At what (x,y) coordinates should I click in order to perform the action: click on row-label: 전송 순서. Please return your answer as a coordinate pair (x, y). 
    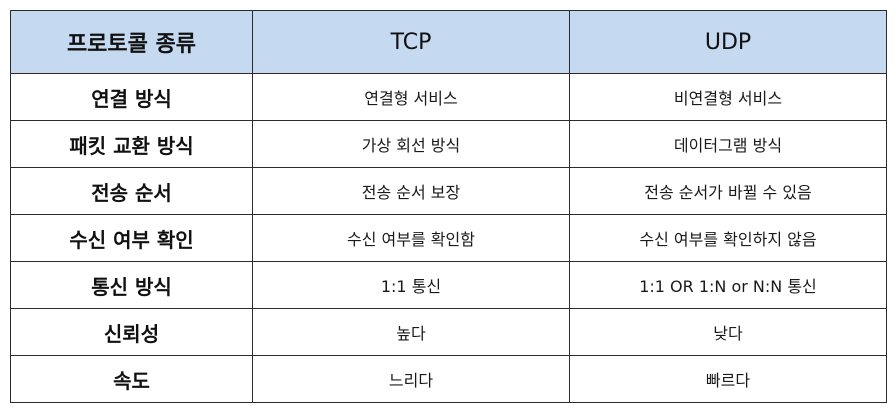
    Looking at the image, I should click on (131, 191).